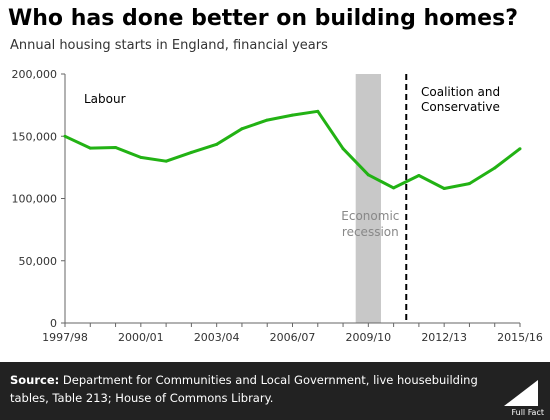  I want to click on recession-band, so click(368, 198).